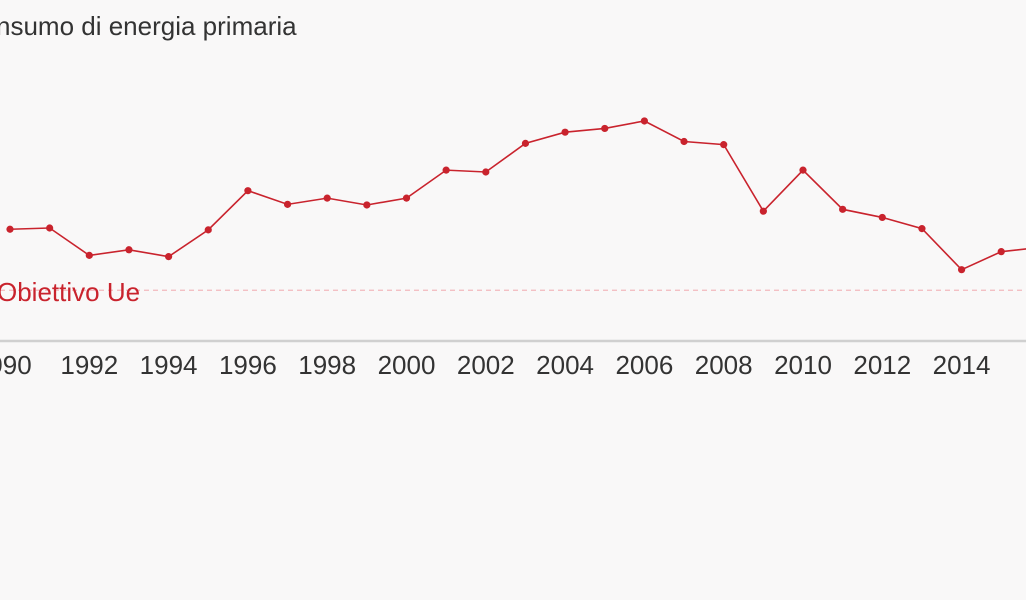  Describe the element at coordinates (248, 365) in the screenshot. I see `x-tick-label: 1996` at that location.